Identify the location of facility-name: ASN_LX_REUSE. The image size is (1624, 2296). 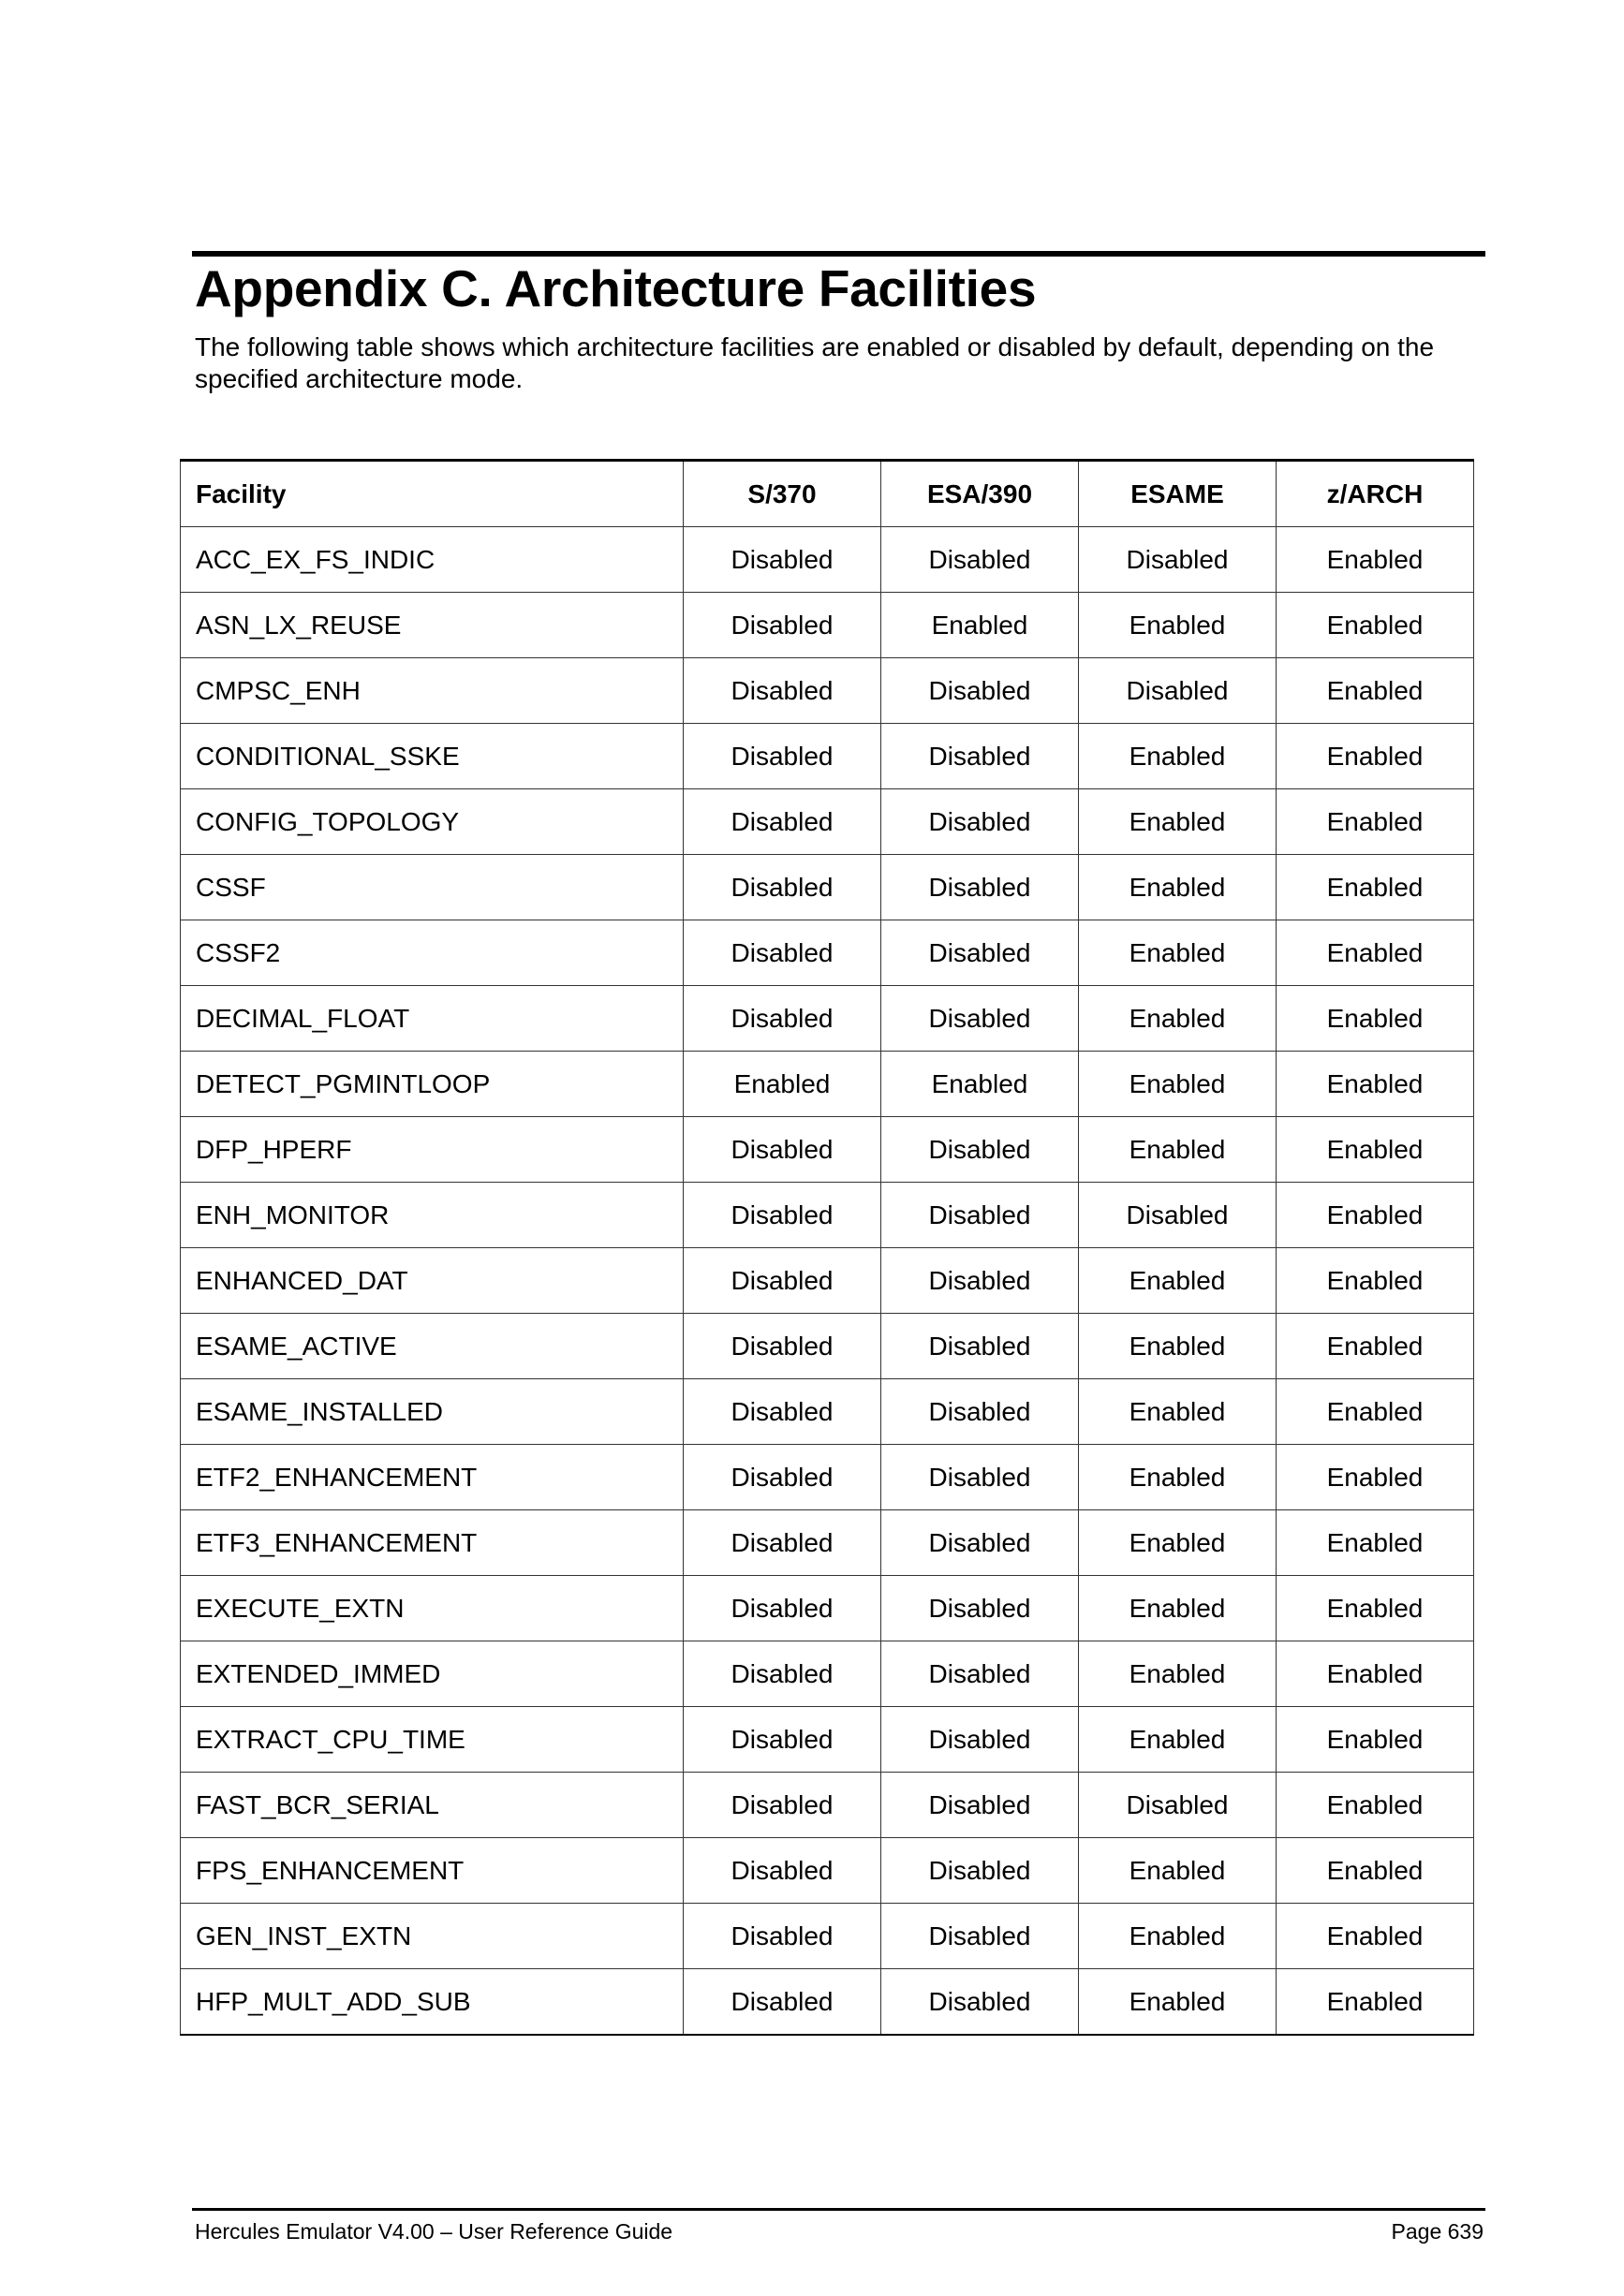
(432, 625).